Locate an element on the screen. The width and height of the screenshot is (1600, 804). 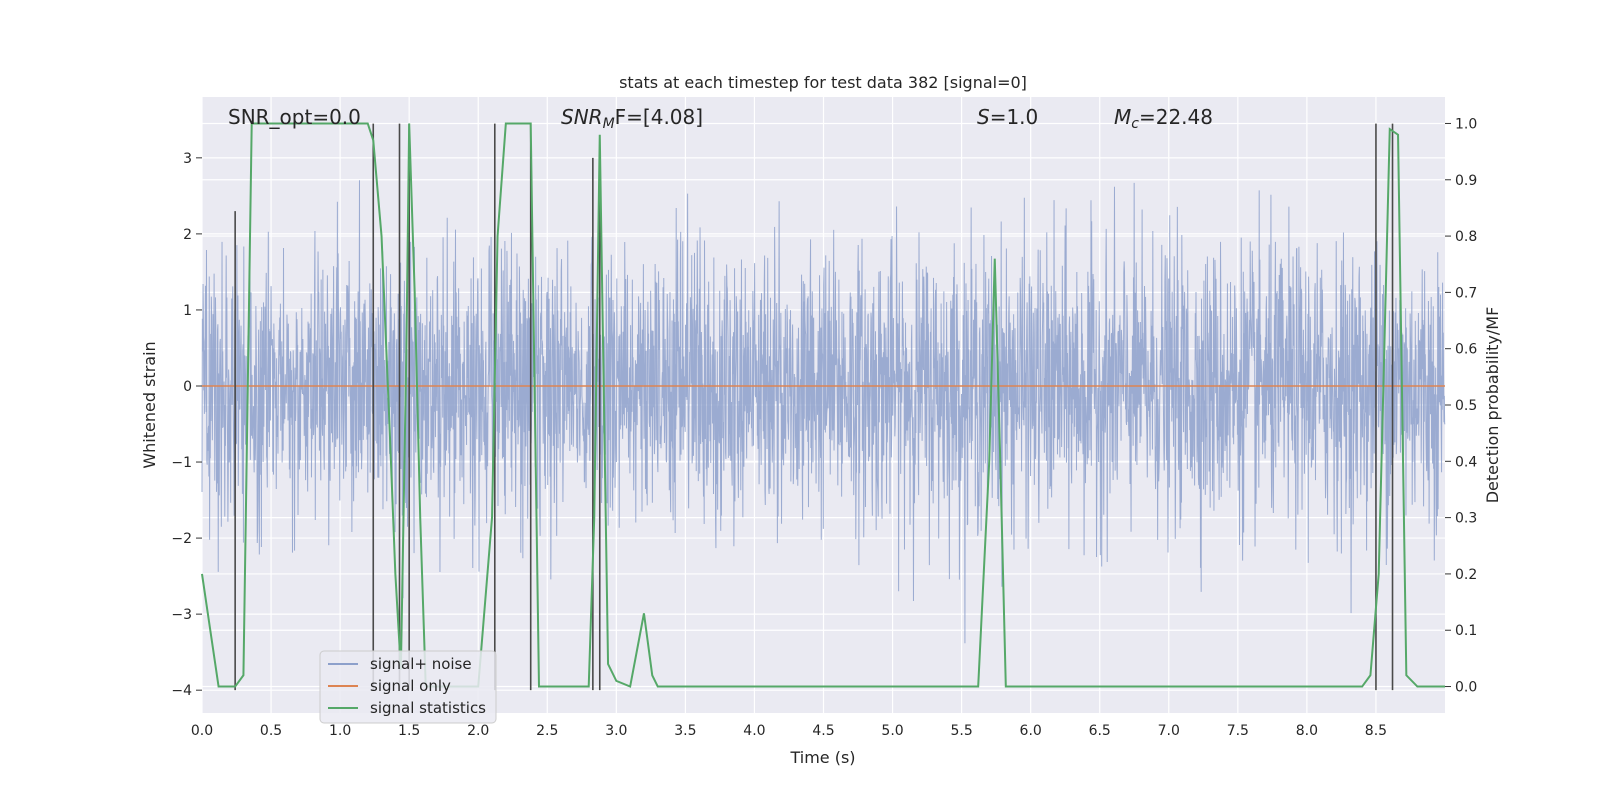
y-tick-label-left: −3 is located at coordinates (181, 615).